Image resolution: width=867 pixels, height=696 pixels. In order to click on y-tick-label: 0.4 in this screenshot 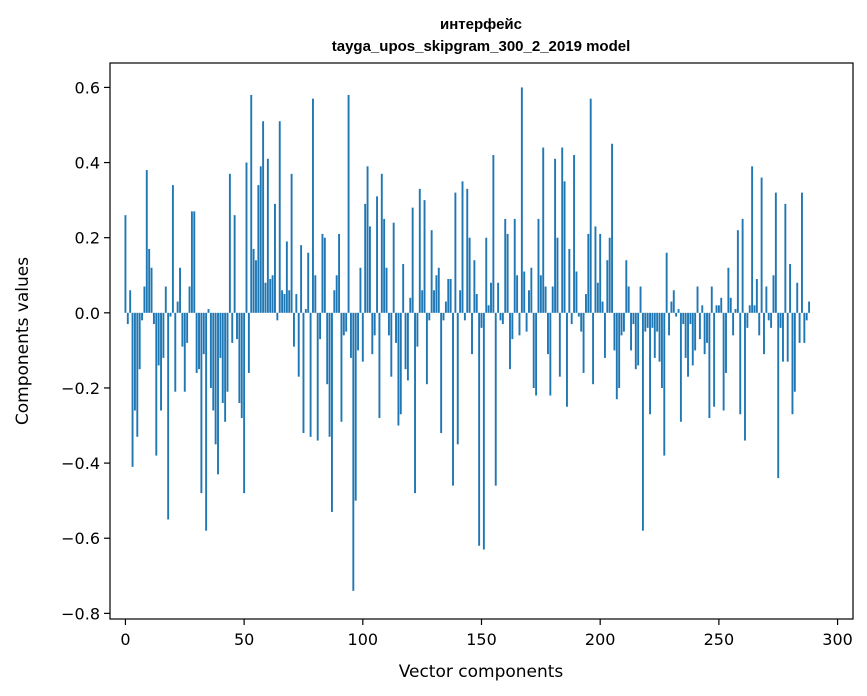, I will do `click(87, 163)`.